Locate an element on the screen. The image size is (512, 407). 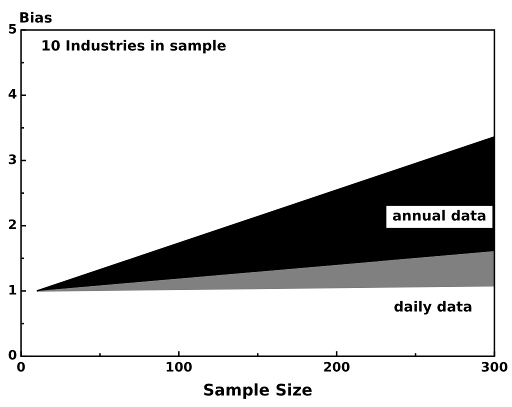
x-axis-title: Sample Size is located at coordinates (257, 390).